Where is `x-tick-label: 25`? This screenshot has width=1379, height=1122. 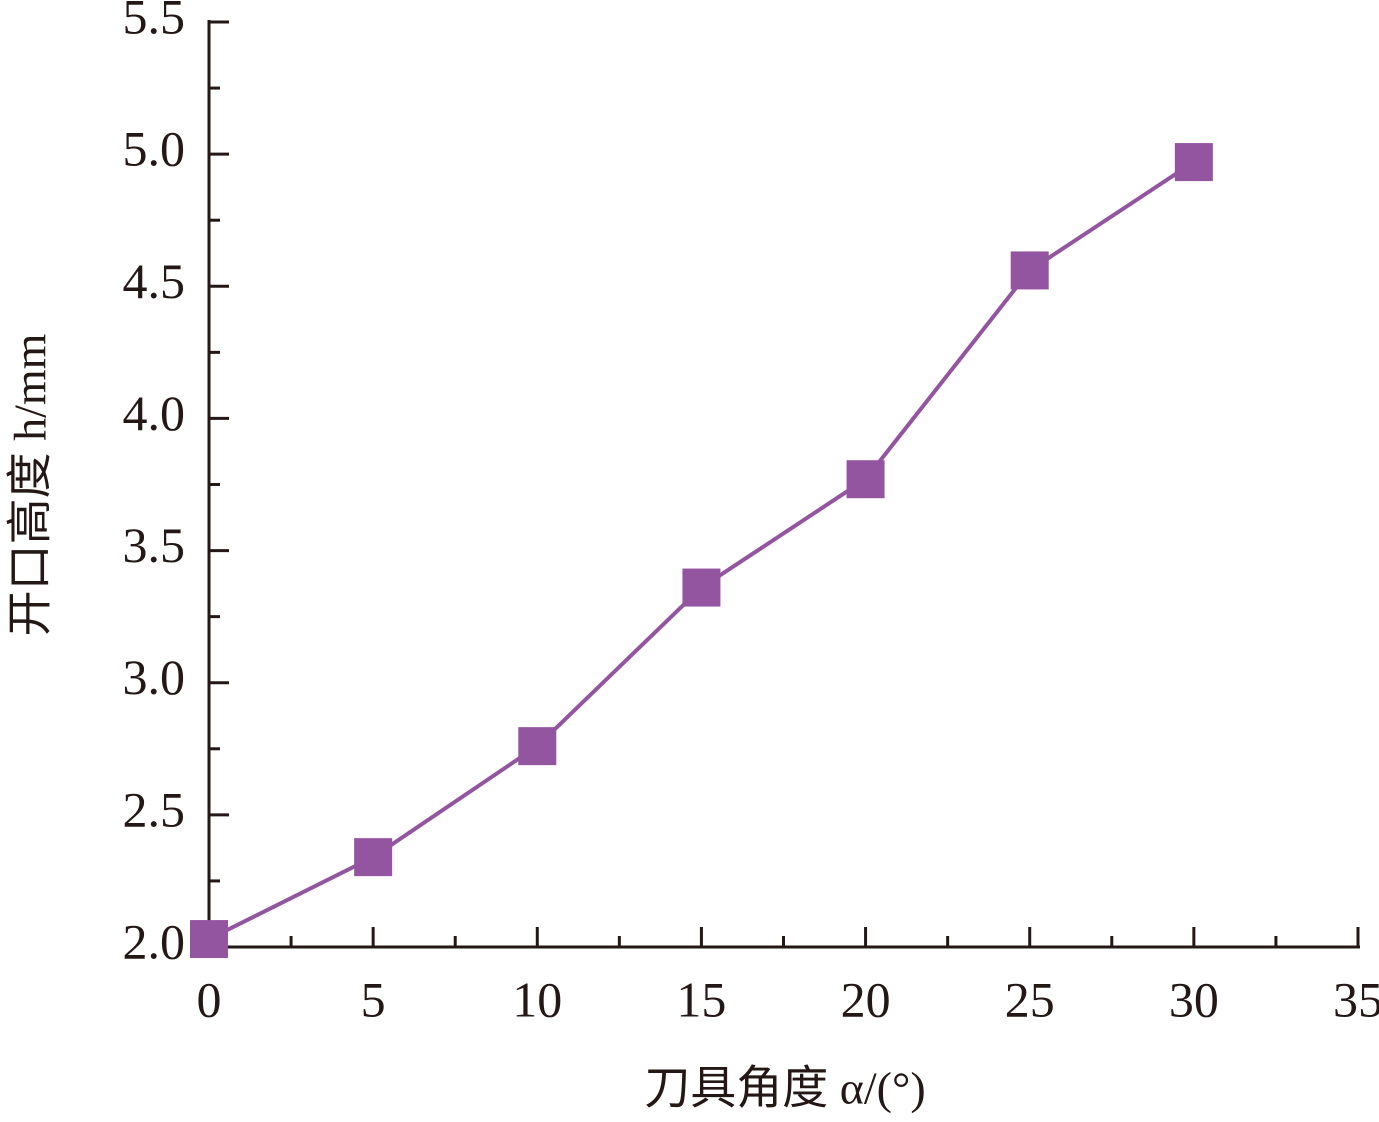 x-tick-label: 25 is located at coordinates (1030, 999).